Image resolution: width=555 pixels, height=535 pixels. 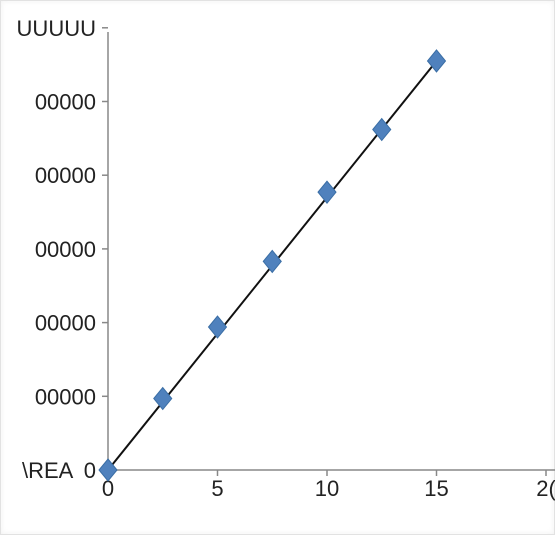 I want to click on x-tick-label: 2(, so click(x=545, y=488).